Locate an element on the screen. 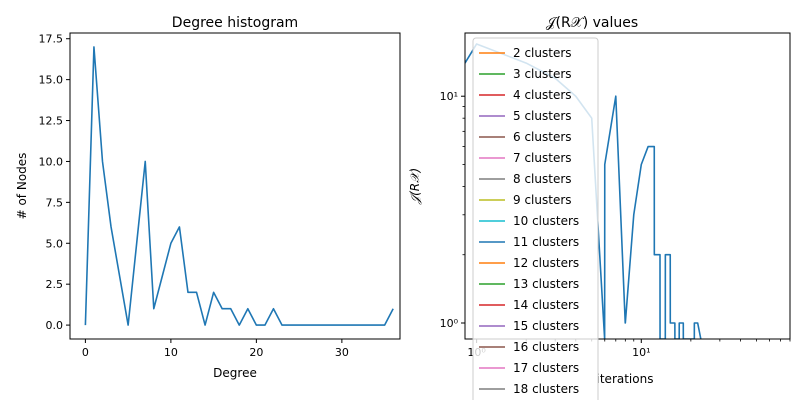  legend-box is located at coordinates (535, 218).